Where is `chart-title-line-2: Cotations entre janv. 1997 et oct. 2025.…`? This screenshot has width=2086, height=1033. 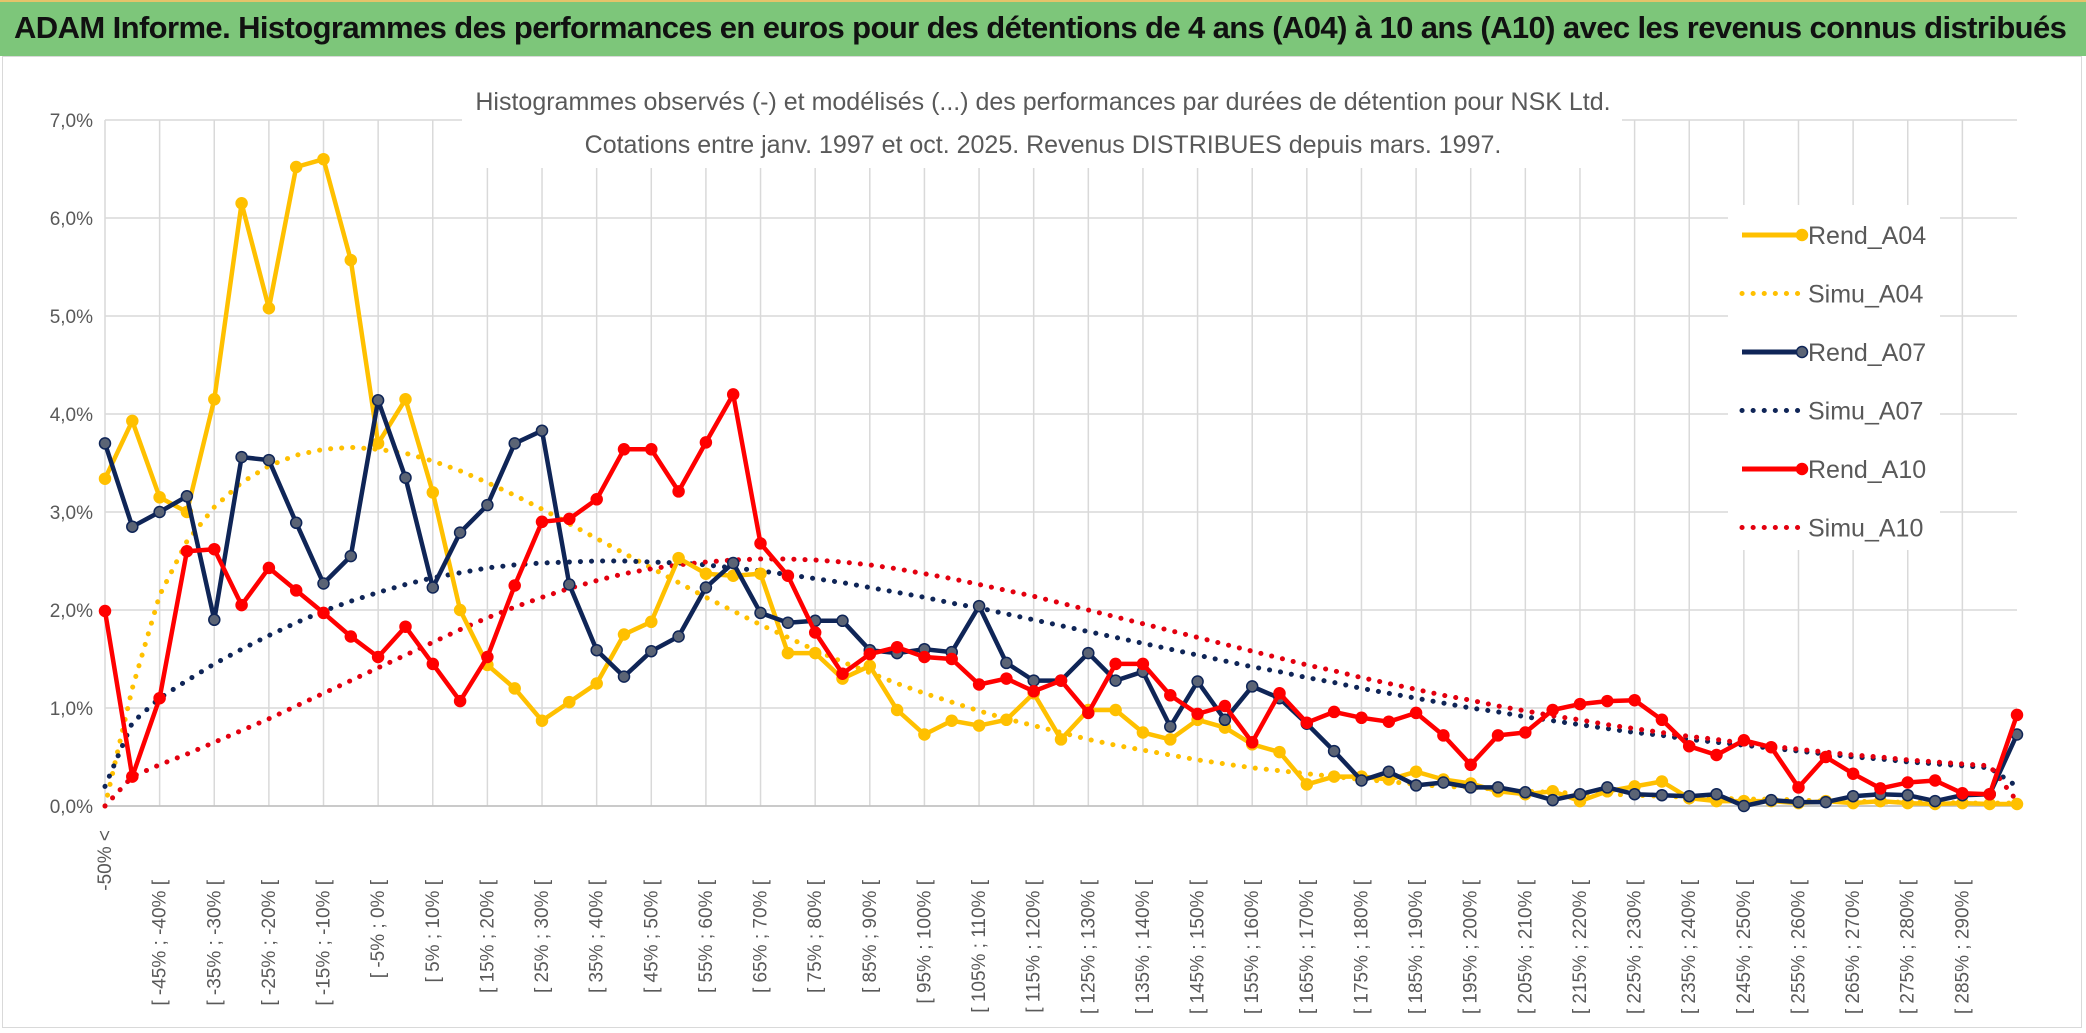 chart-title-line-2: Cotations entre janv. 1997 et oct. 2025.… is located at coordinates (1043, 145).